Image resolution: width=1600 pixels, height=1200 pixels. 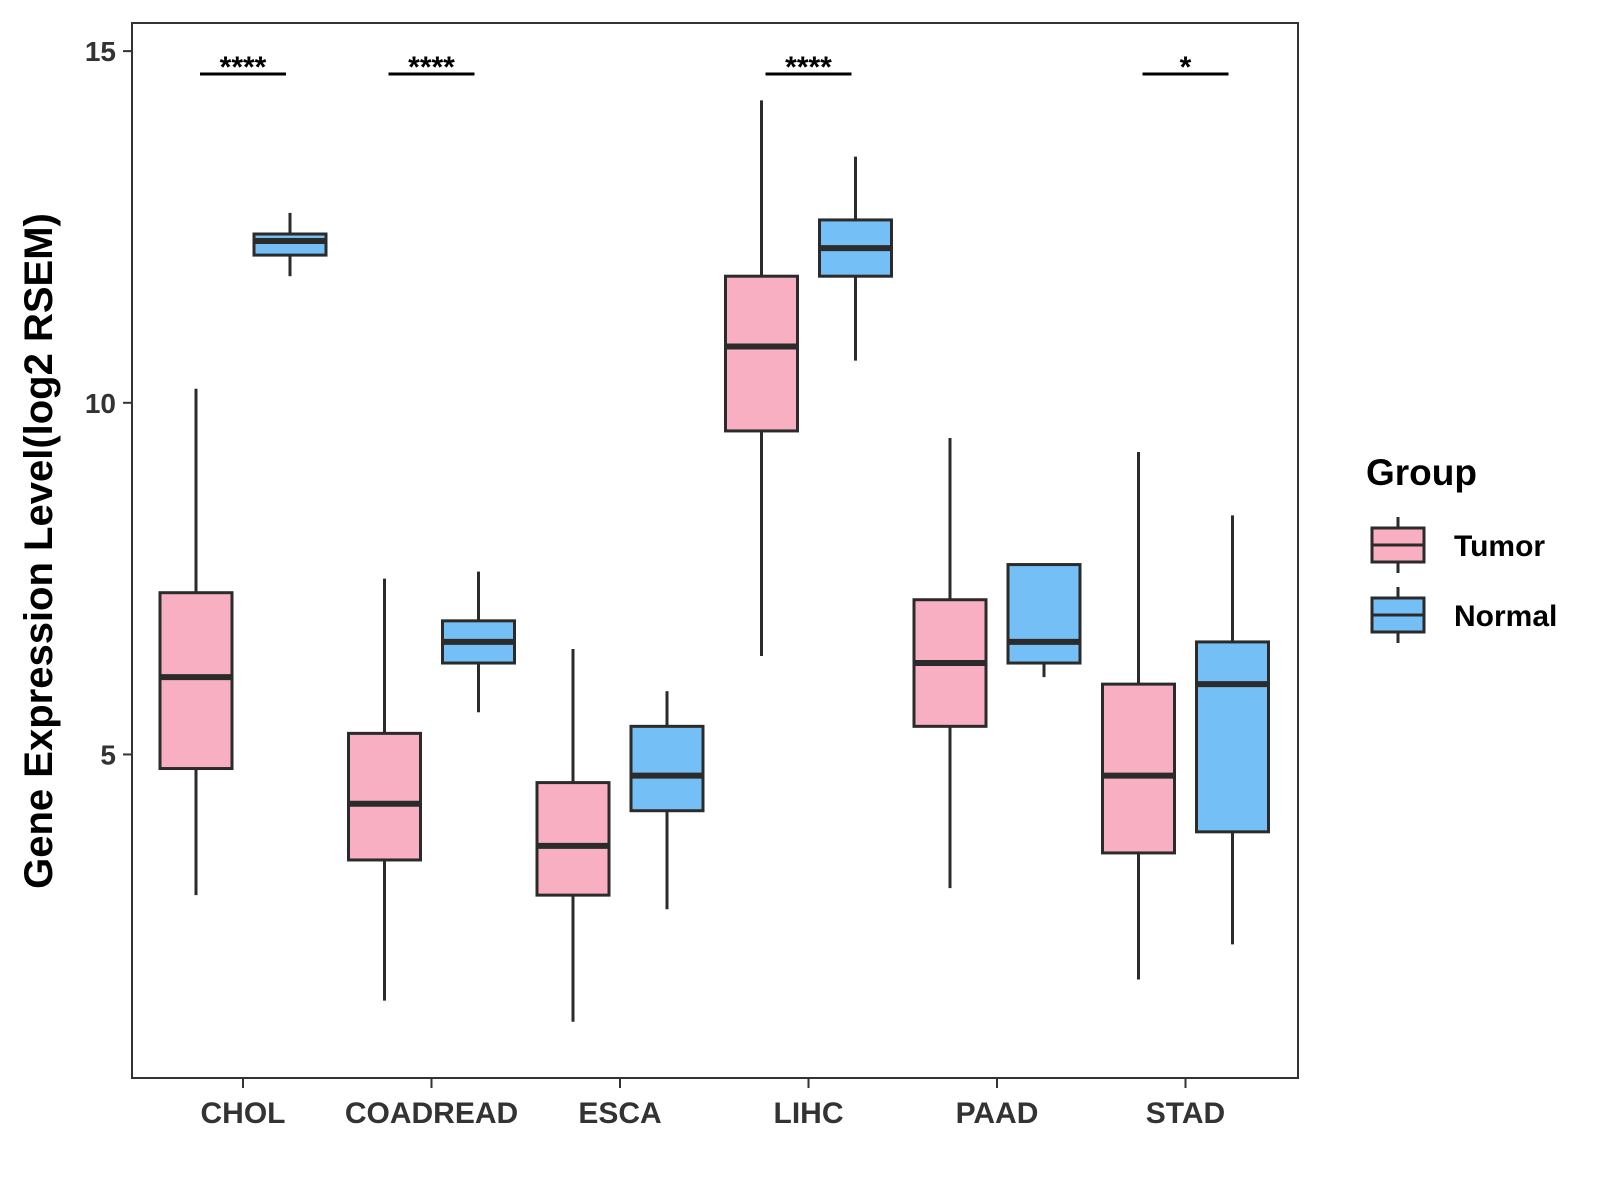 I want to click on x-tick-label: ESCA, so click(x=619, y=1113).